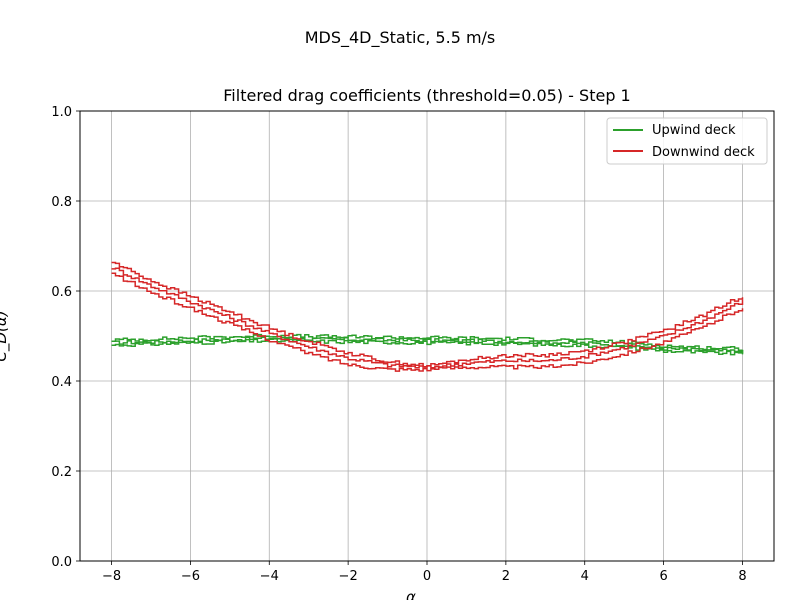 The width and height of the screenshot is (800, 600). What do you see at coordinates (348, 576) in the screenshot?
I see `x-tick-label: −2` at bounding box center [348, 576].